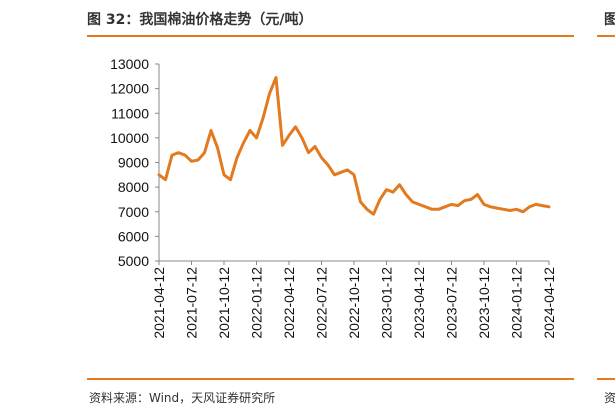 This screenshot has height=416, width=615. Describe the element at coordinates (606, 379) in the screenshot. I see `next-panel-footer-rule` at that location.